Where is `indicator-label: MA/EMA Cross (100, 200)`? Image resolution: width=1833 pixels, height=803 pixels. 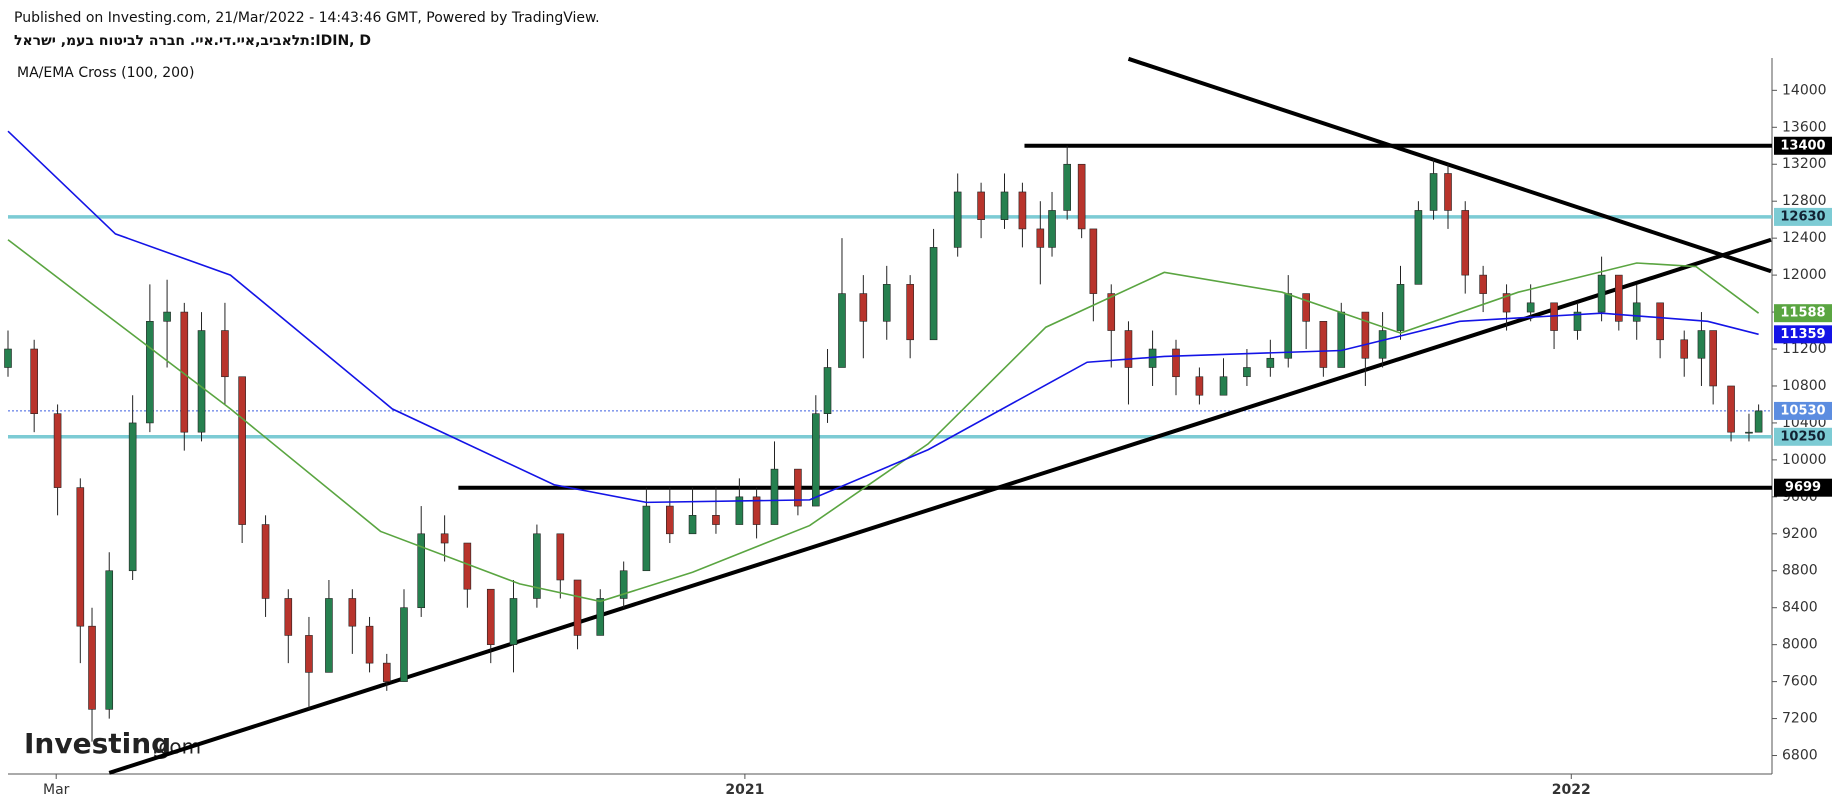 indicator-label: MA/EMA Cross (100, 200) is located at coordinates (105, 73).